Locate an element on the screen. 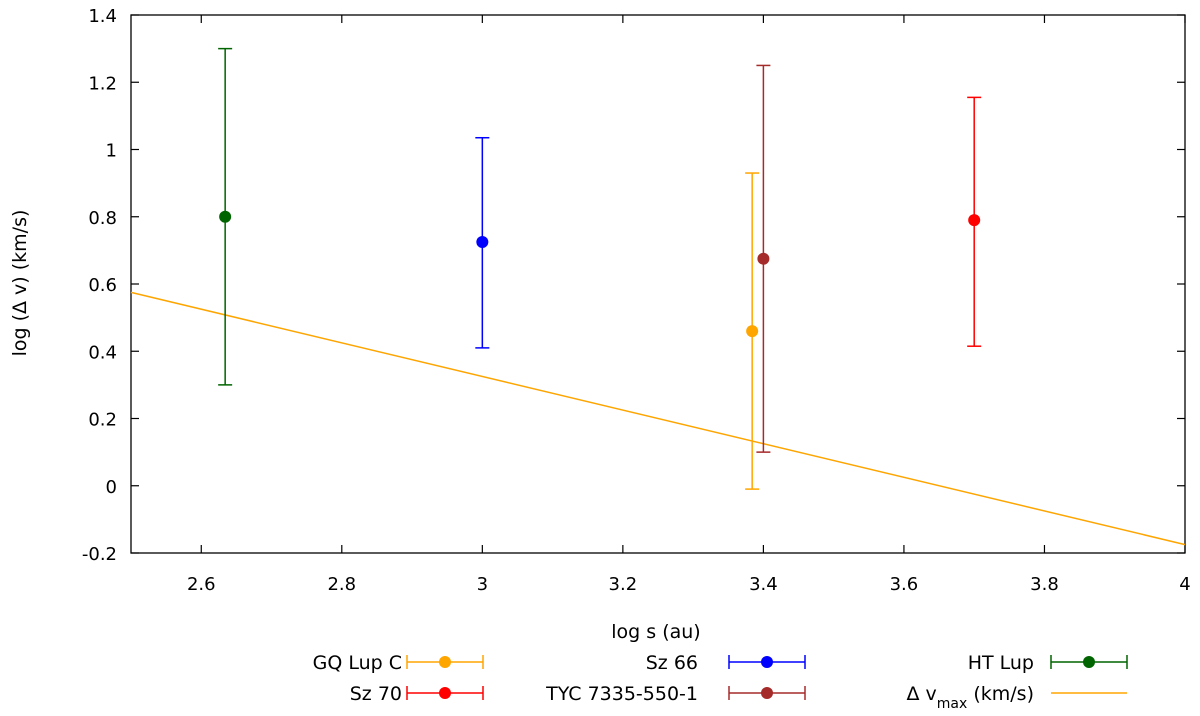  y-tick-label: 1.2 is located at coordinates (102, 83).